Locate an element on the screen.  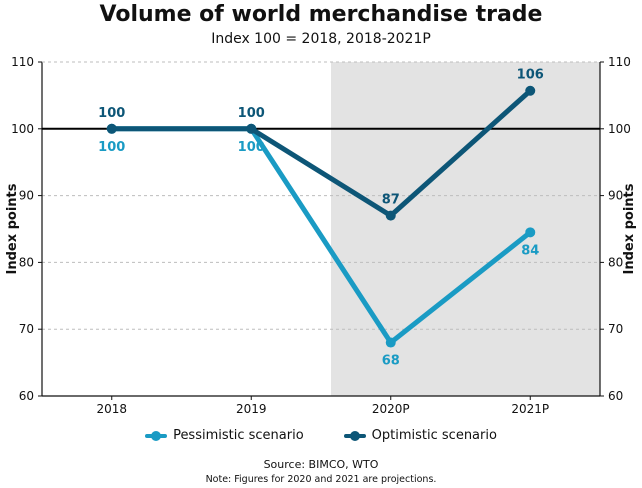
x-tick-label: 2019 is located at coordinates (251, 409).